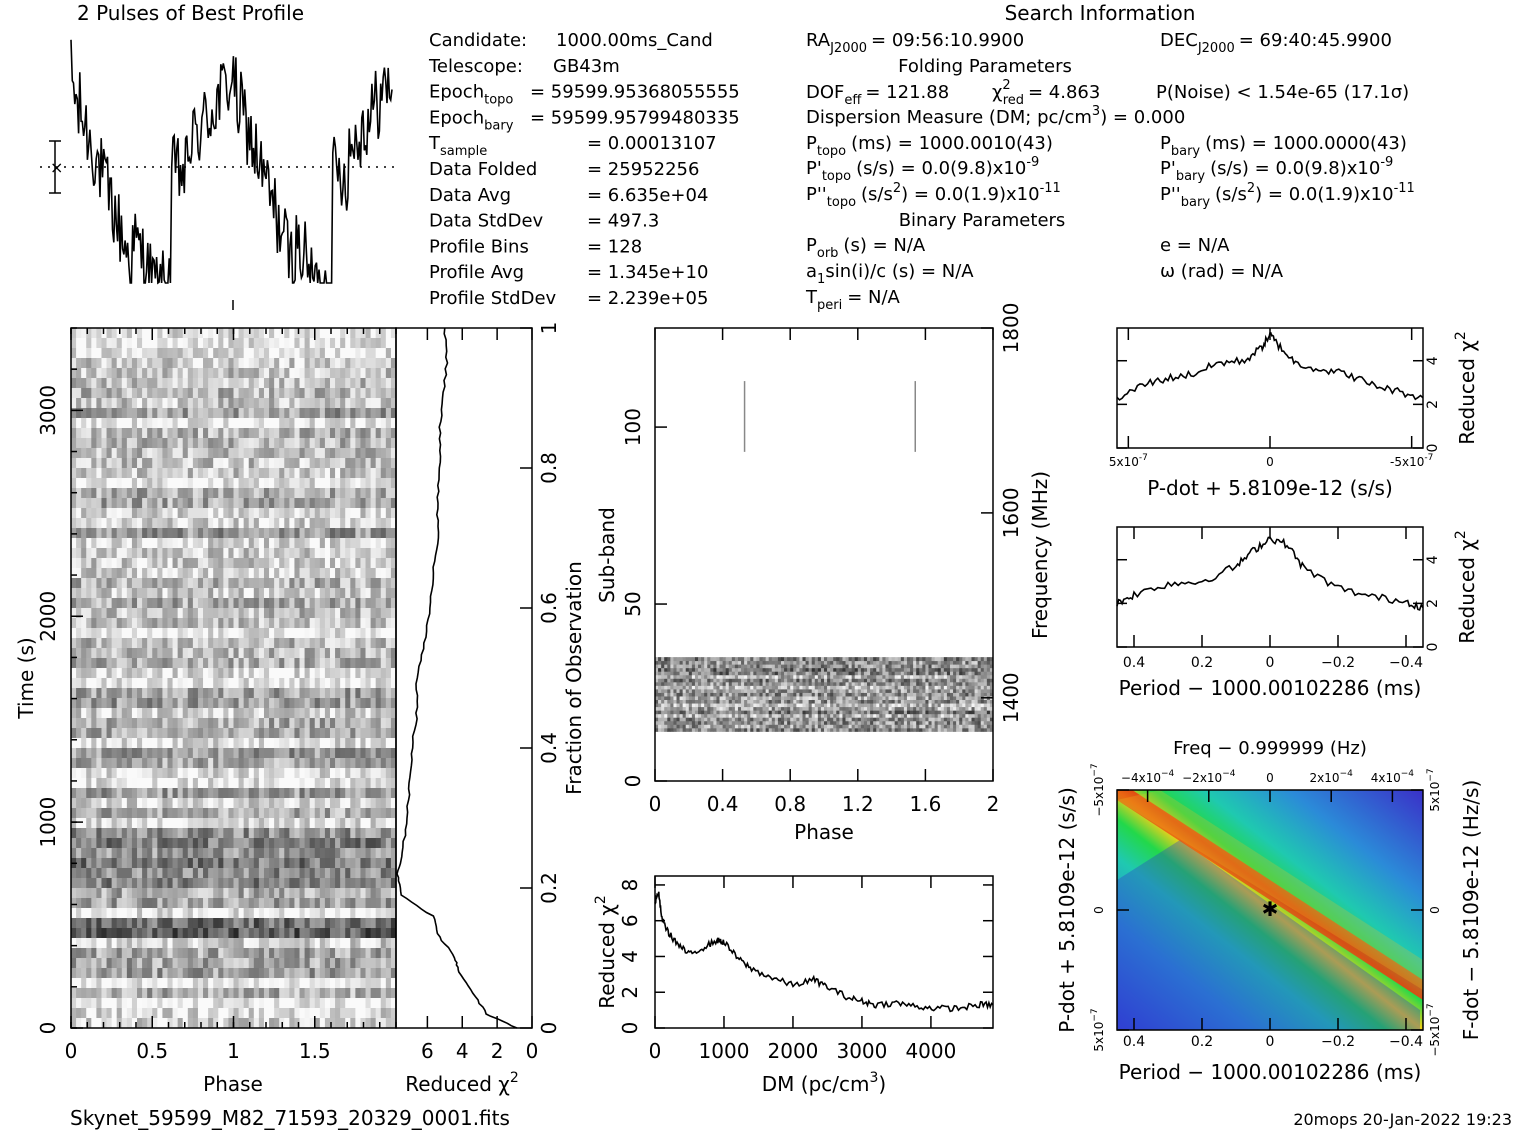 This screenshot has height=1133, width=1517. I want to click on info-value: = 59599.95799480335, so click(635, 117).